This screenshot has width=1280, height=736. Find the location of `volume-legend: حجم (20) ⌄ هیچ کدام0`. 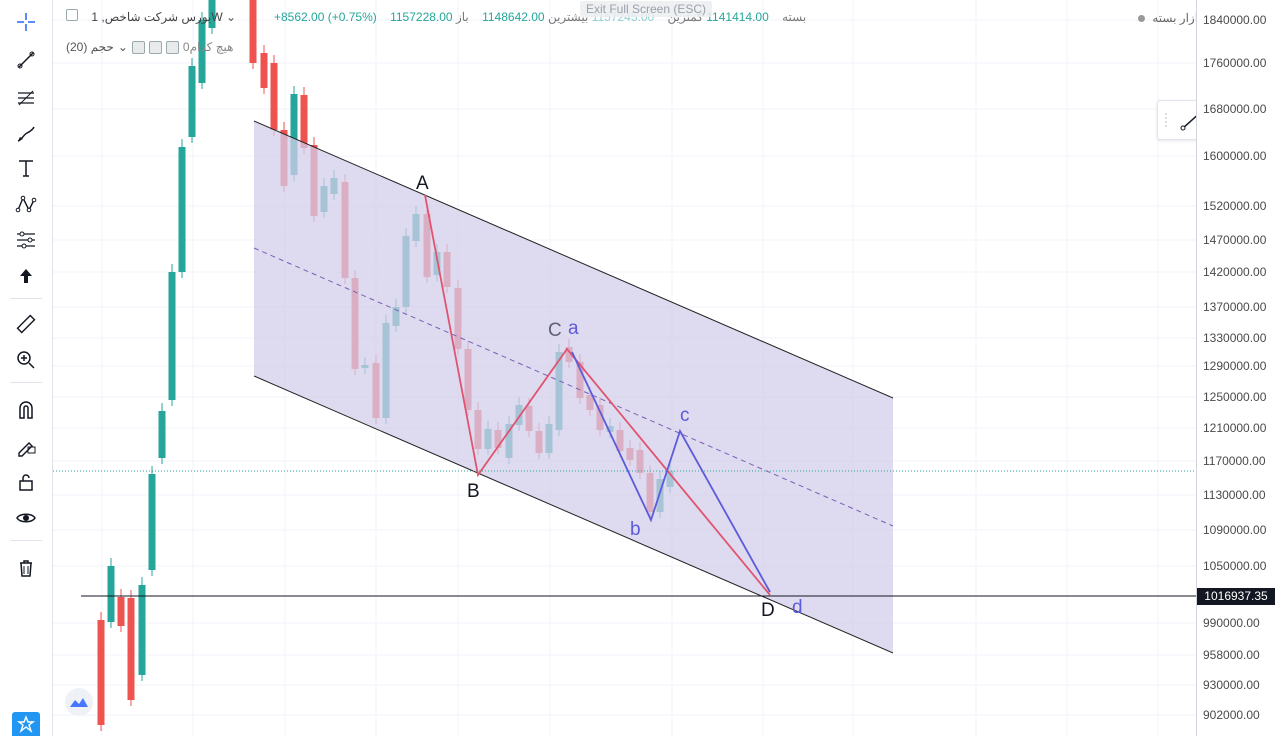

volume-legend: حجم (20) ⌄ هیچ کدام0 is located at coordinates (149, 47).